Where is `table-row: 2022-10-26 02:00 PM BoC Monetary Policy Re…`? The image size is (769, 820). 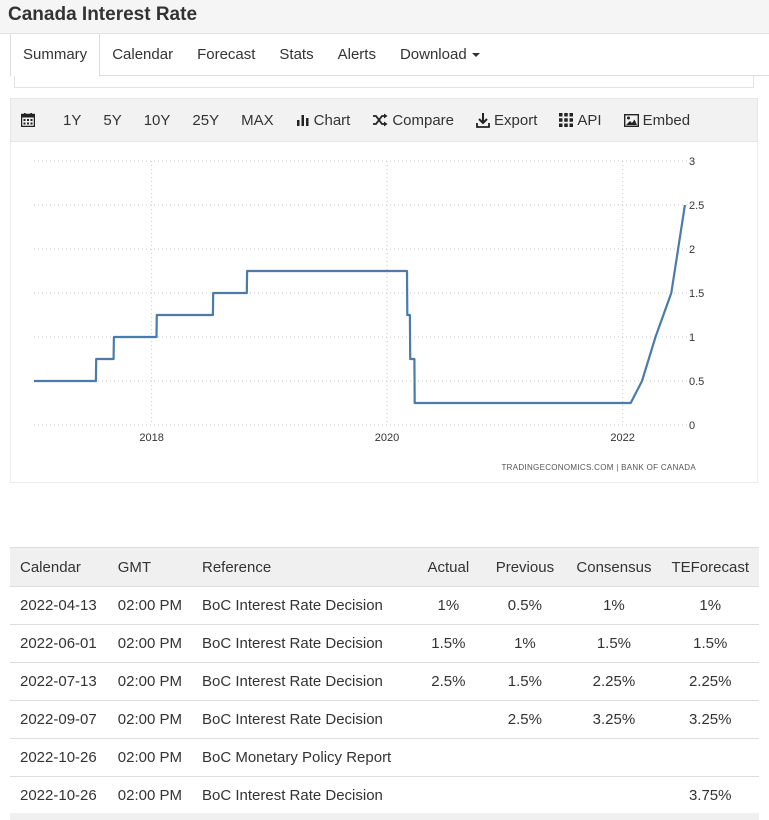 table-row: 2022-10-26 02:00 PM BoC Monetary Policy Re… is located at coordinates (384, 757).